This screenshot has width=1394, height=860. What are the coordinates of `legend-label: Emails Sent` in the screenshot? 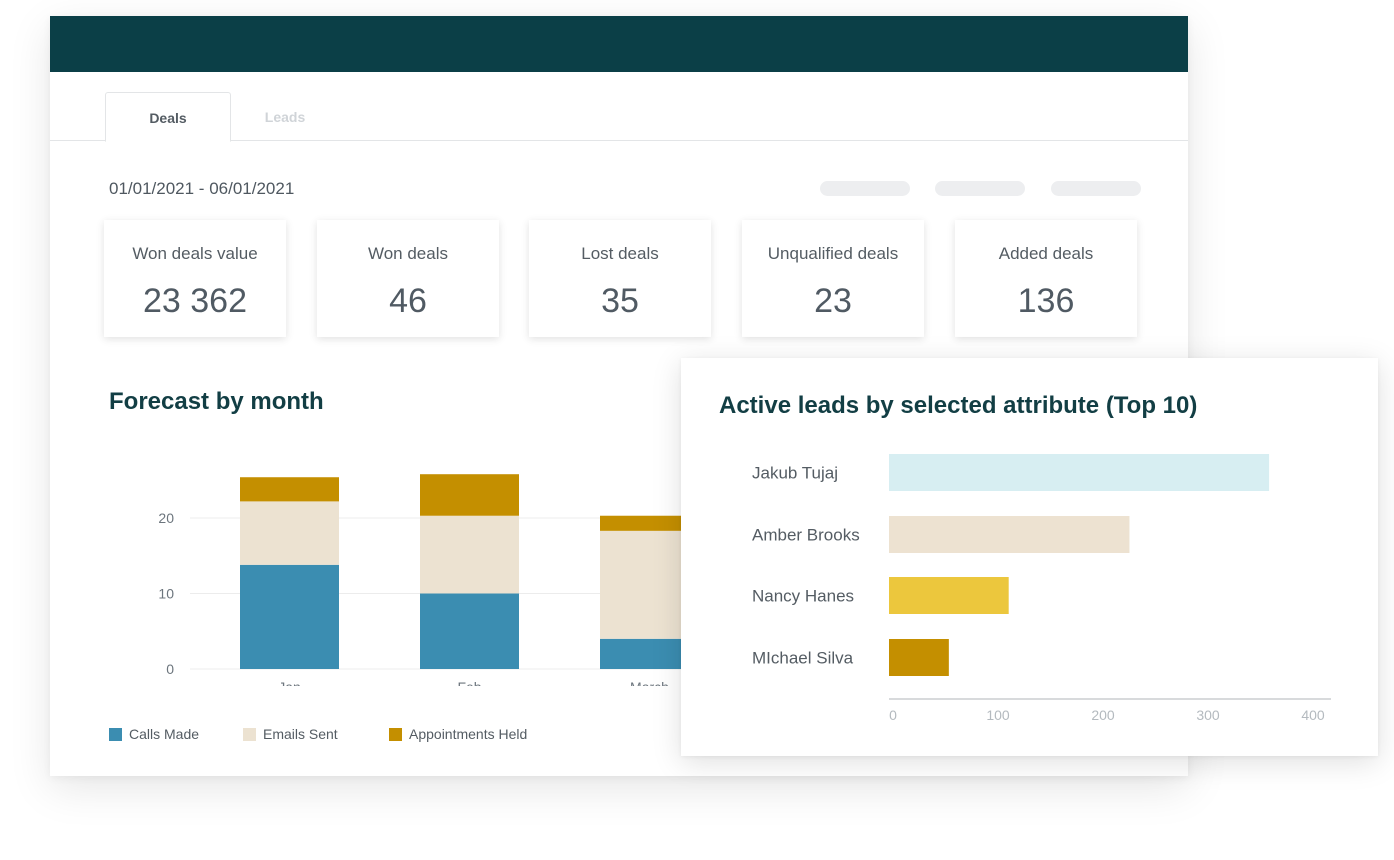 It's located at (300, 734).